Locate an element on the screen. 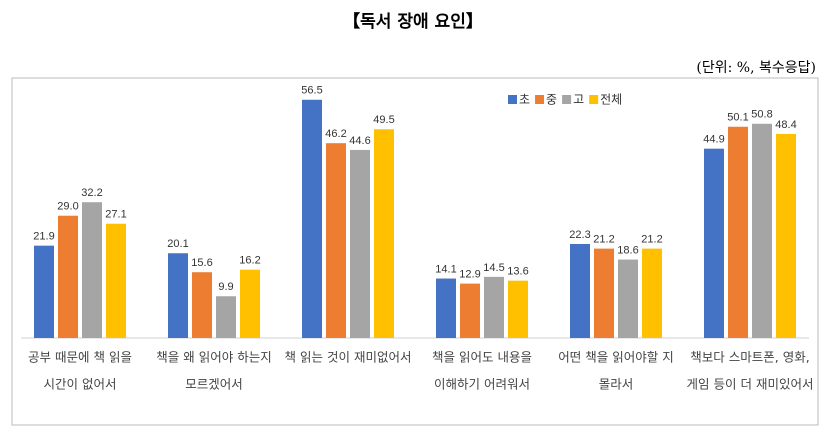 The image size is (826, 433). data-label: 21.9 is located at coordinates (43, 237).